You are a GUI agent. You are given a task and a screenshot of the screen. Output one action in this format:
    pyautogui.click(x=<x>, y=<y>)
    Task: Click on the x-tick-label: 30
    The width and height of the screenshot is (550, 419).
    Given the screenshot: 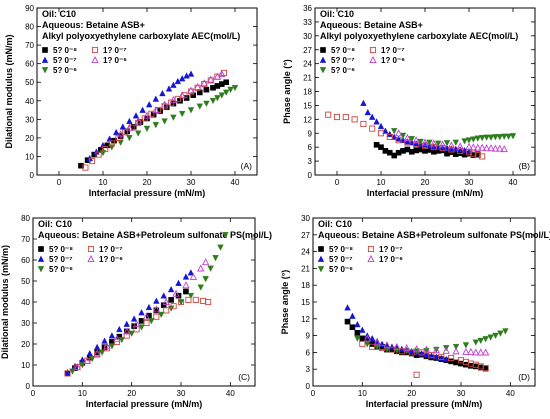 What is the action you would take?
    pyautogui.click(x=181, y=393)
    